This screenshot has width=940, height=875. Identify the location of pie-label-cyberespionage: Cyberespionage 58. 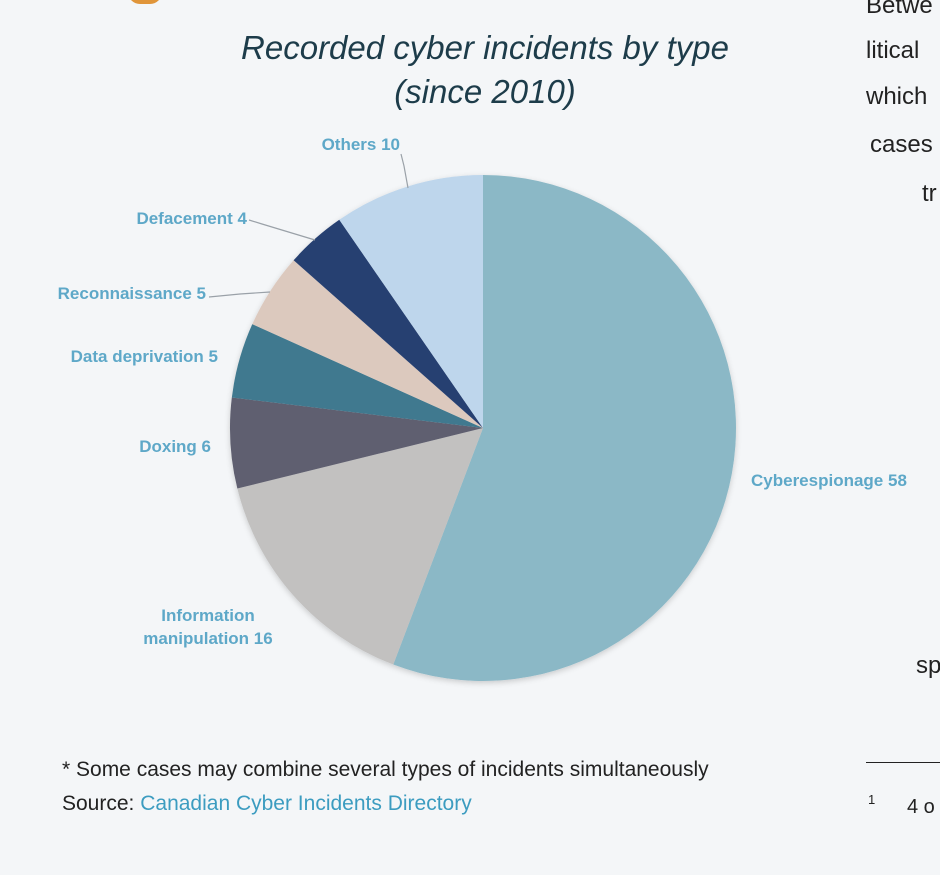
(829, 480).